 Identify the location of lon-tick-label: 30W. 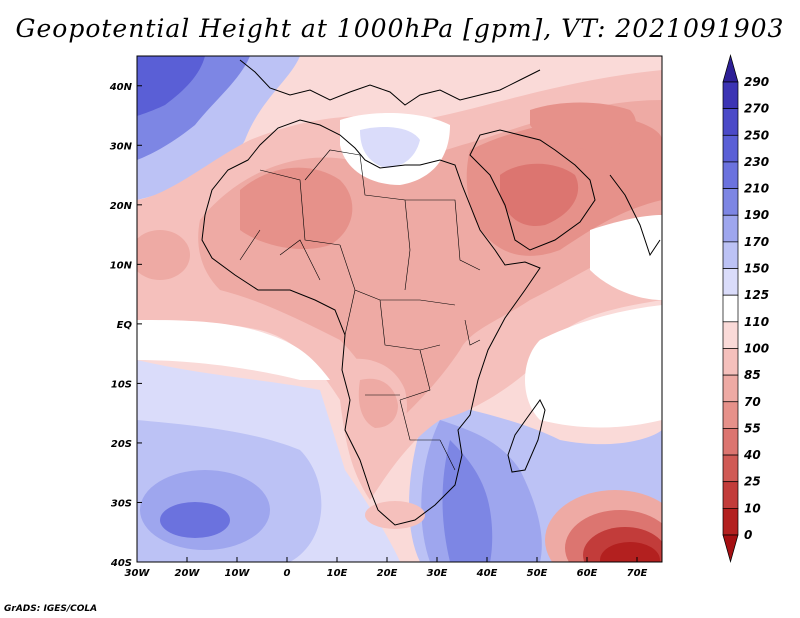
(138, 573).